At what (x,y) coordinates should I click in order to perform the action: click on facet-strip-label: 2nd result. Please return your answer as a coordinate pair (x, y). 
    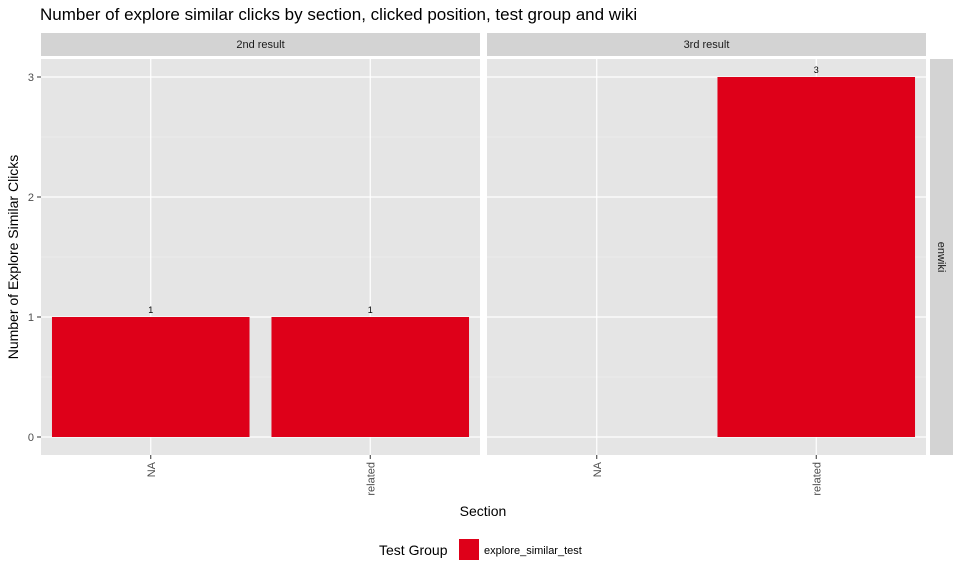
    Looking at the image, I should click on (260, 45).